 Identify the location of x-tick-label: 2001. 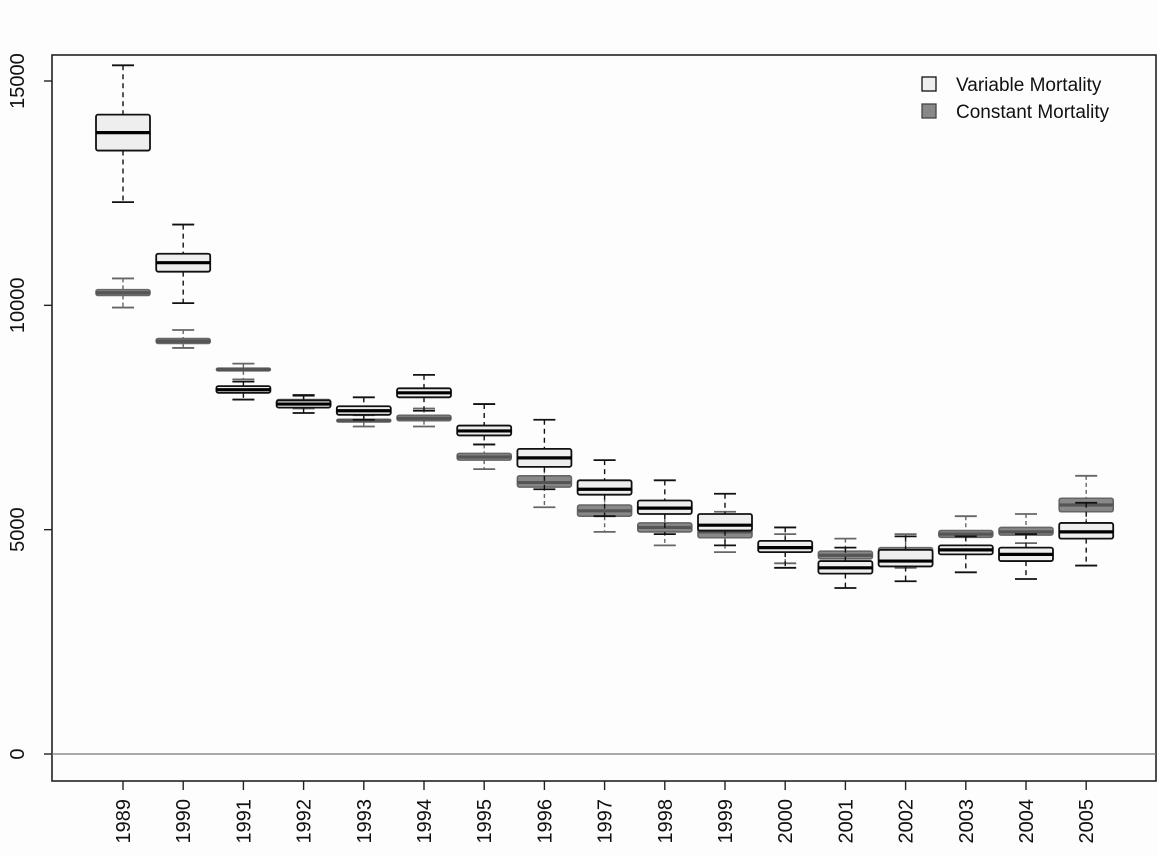
(846, 821).